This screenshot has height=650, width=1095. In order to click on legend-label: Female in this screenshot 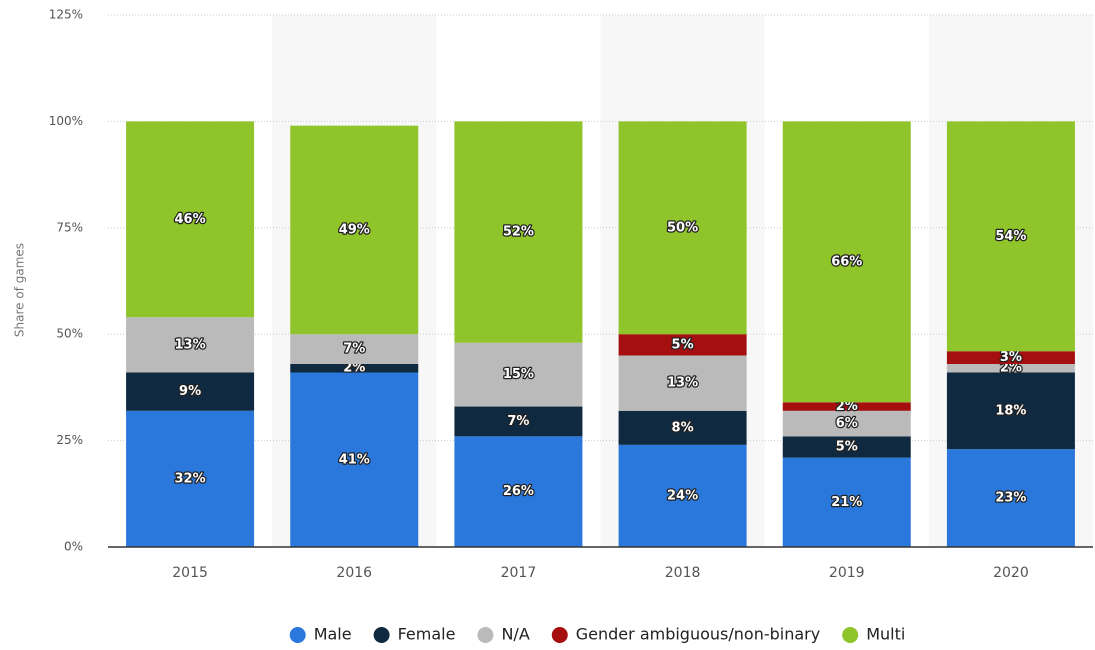, I will do `click(427, 634)`.